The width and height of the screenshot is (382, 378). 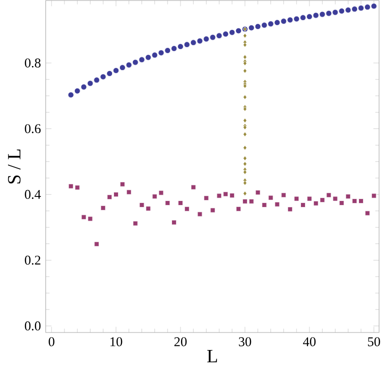 What do you see at coordinates (245, 341) in the screenshot?
I see `x-tick-label: 30` at bounding box center [245, 341].